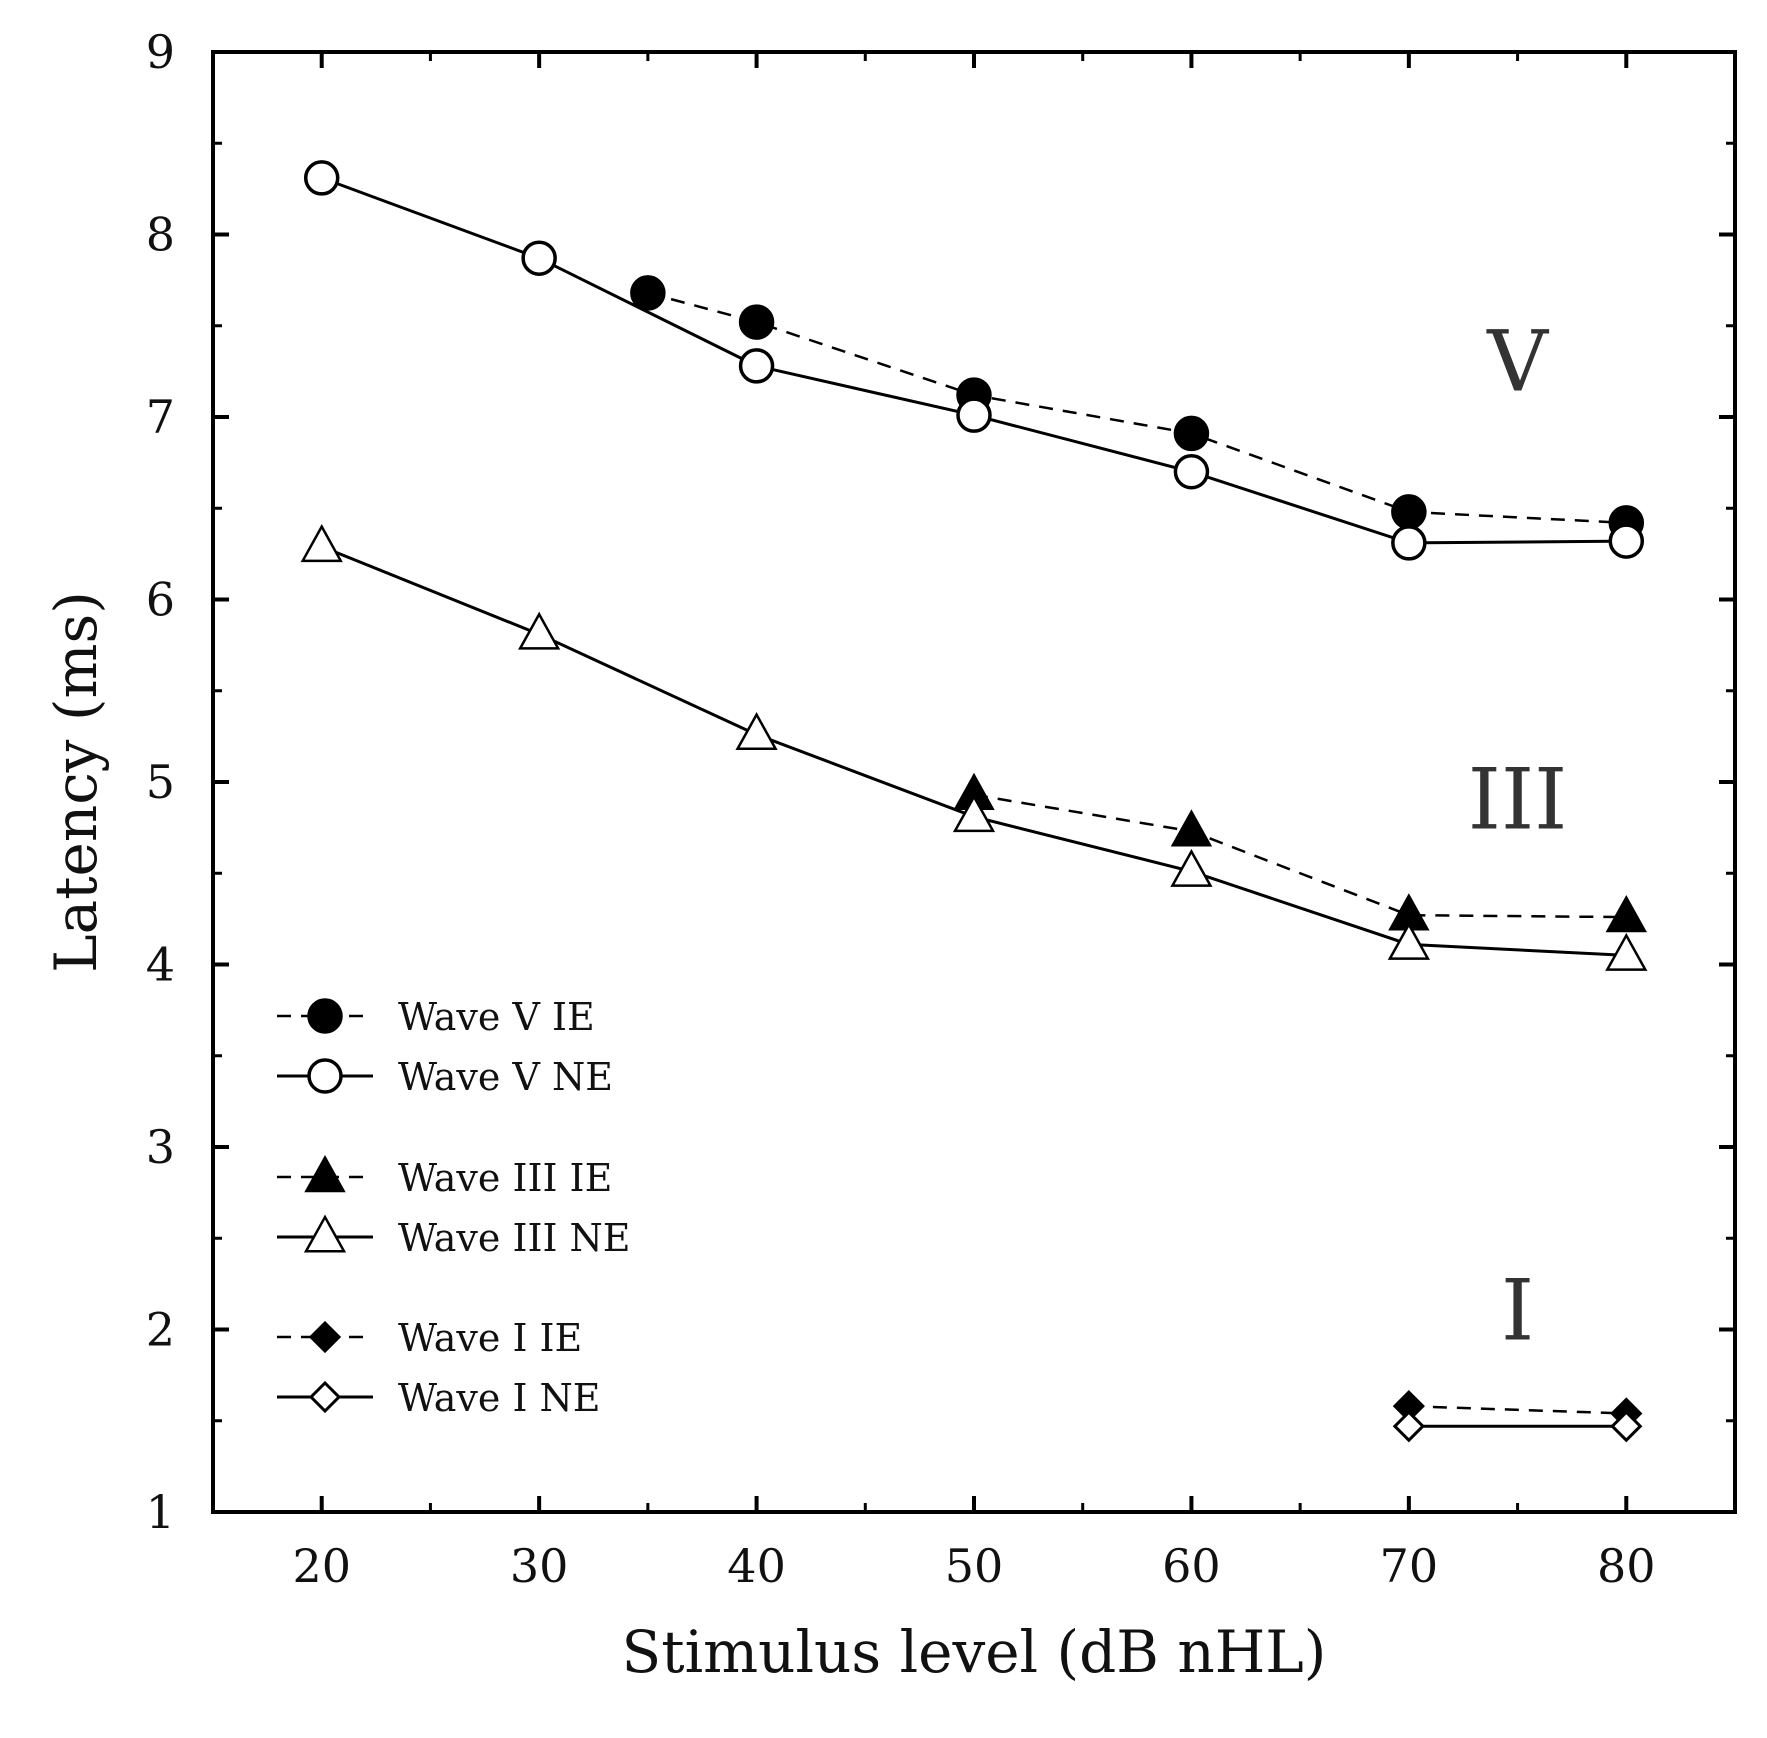 Image resolution: width=1767 pixels, height=1738 pixels. What do you see at coordinates (76, 782) in the screenshot?
I see `y-axis-title: Latency (ms)` at bounding box center [76, 782].